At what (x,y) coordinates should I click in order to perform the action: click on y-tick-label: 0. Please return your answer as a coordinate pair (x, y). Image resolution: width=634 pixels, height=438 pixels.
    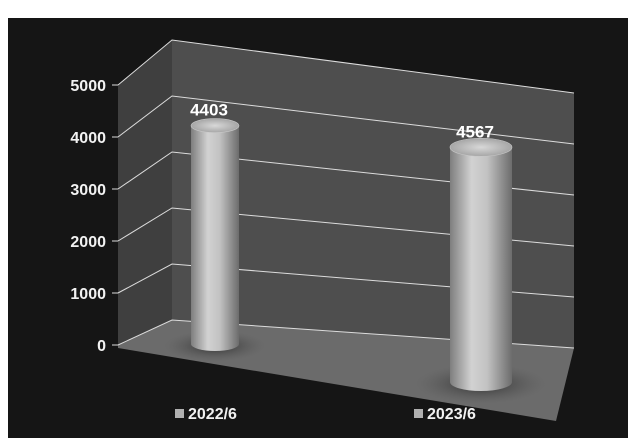
    Looking at the image, I should click on (101, 346).